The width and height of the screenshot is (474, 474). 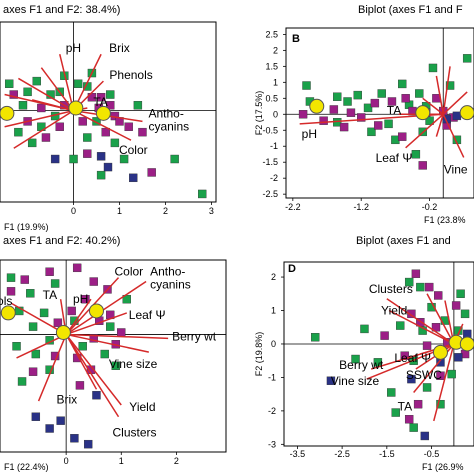 What do you see at coordinates (275, 114) in the screenshot?
I see `y-tick-label: 0` at bounding box center [275, 114].